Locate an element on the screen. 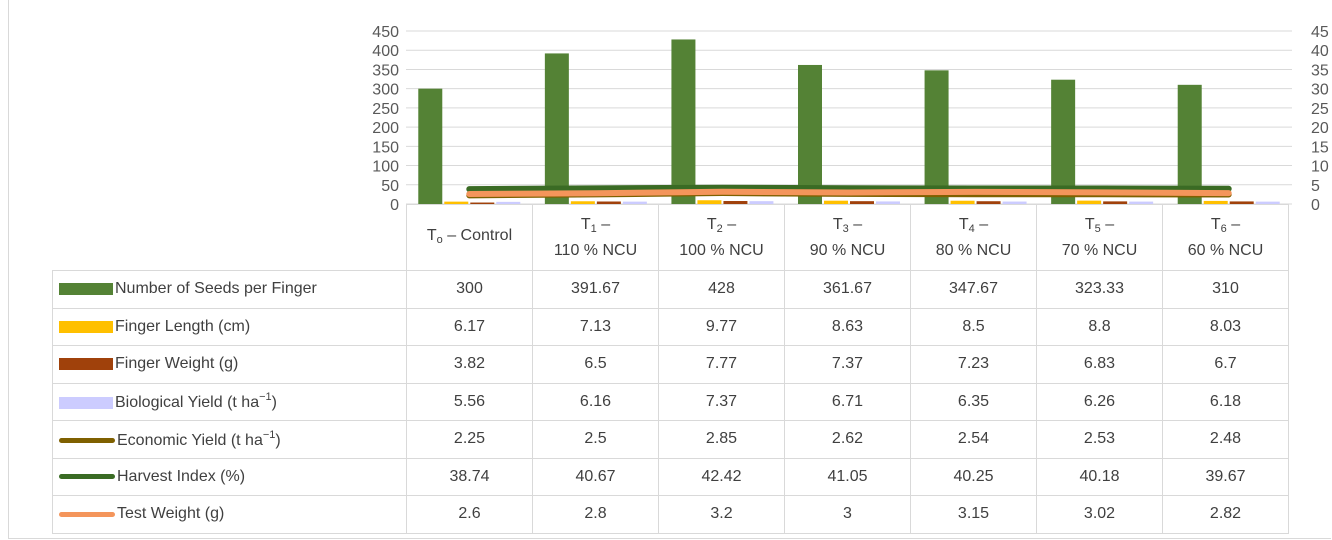  y-axis-secondary: 0 5 10 15 20 25 30 35 40 45 is located at coordinates (1320, 119).